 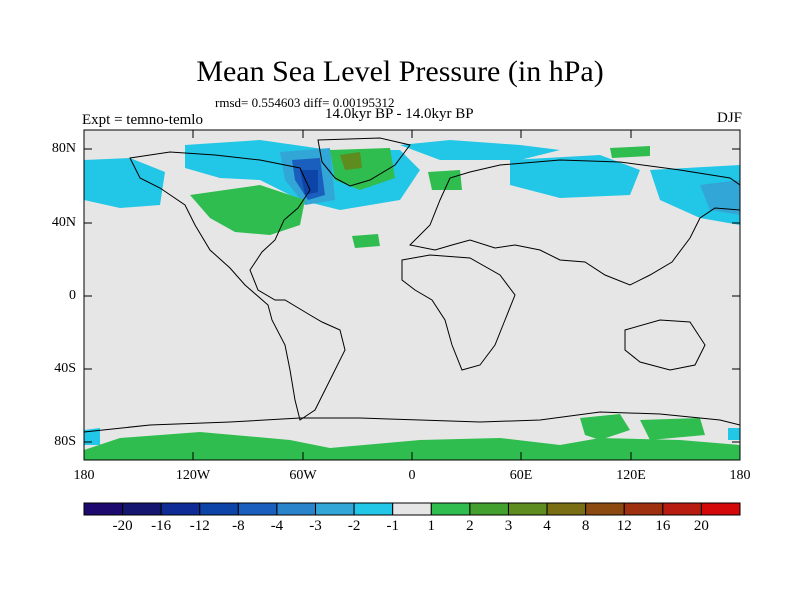 I want to click on colorbar-label: 3, so click(x=508, y=526).